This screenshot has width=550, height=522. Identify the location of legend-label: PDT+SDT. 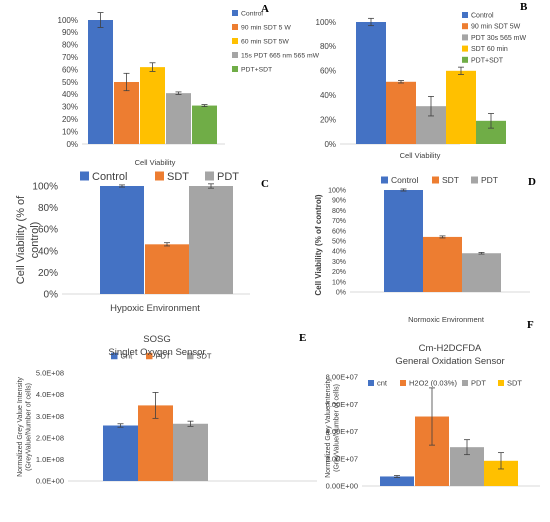
(256, 69).